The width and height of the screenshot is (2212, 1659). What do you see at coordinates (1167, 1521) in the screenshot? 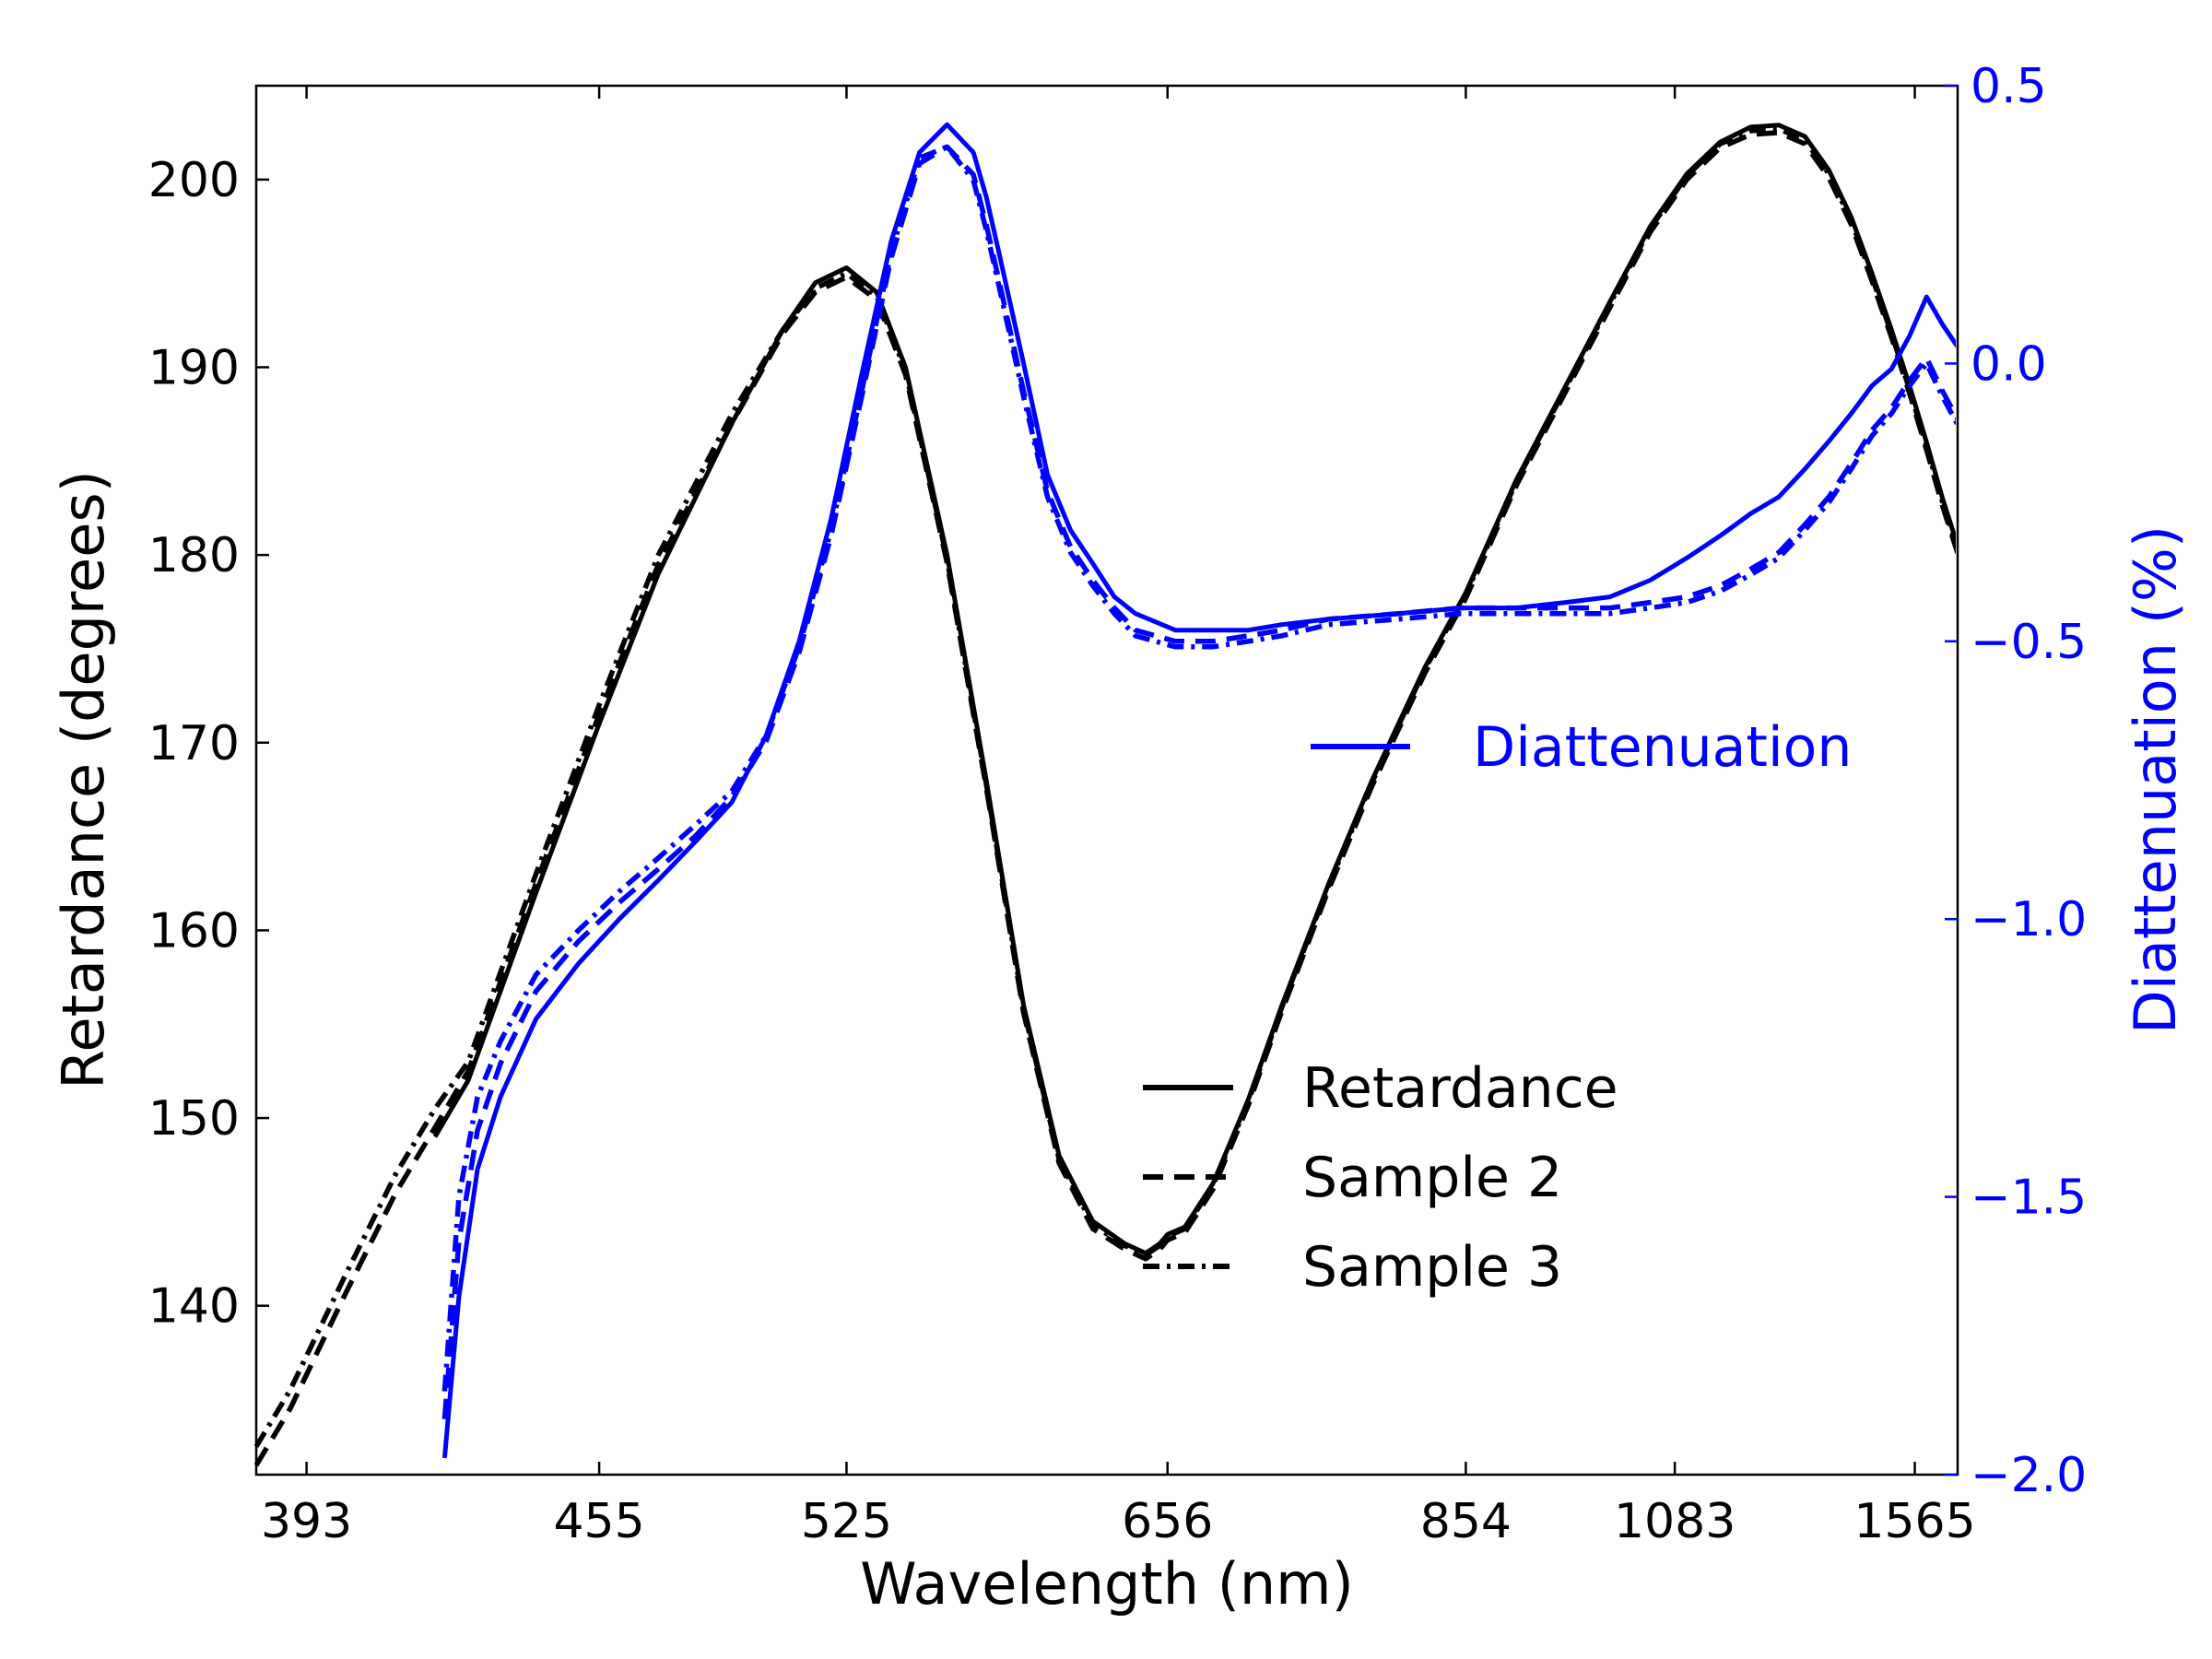
I see `x-tick-label: 656` at bounding box center [1167, 1521].